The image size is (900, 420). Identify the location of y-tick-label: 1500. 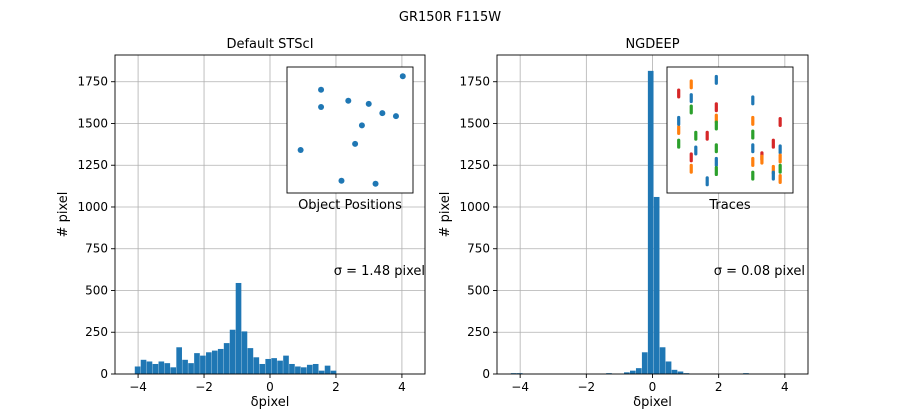
(92, 123).